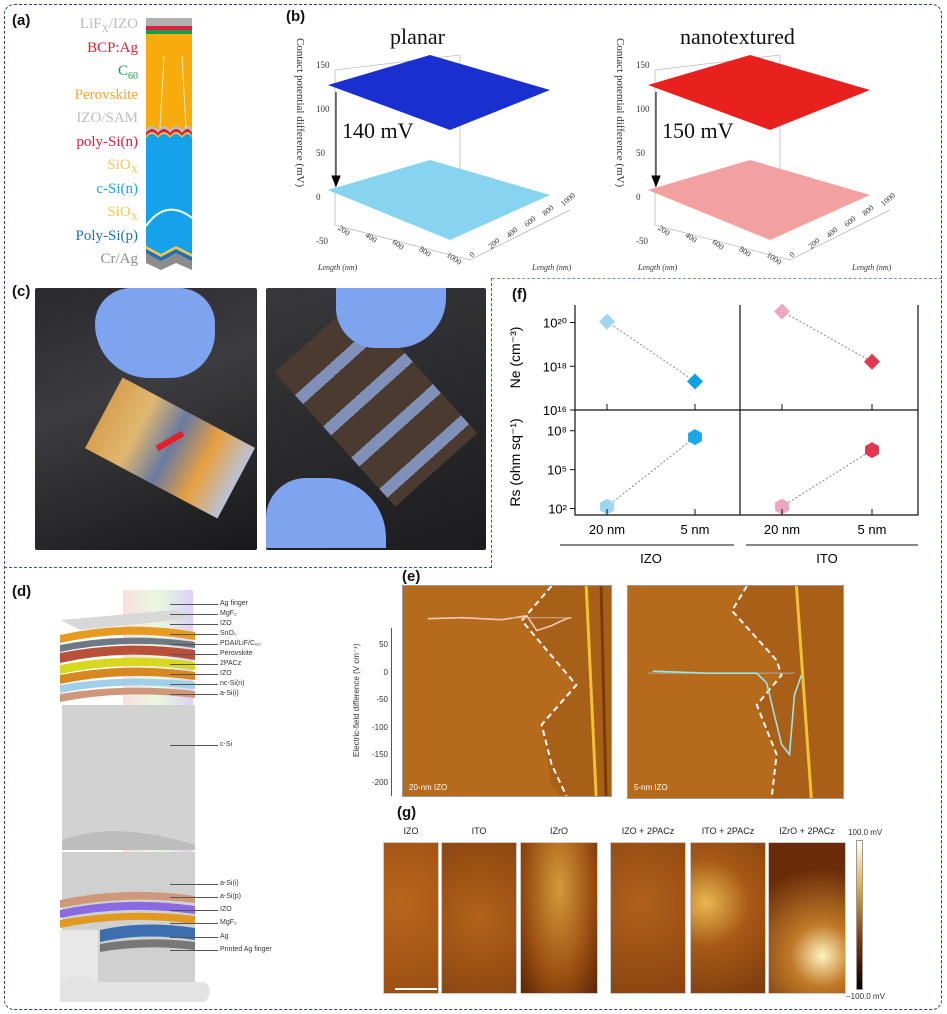 The height and width of the screenshot is (1014, 947). I want to click on layer-name: IZO/SAM, so click(107, 118).